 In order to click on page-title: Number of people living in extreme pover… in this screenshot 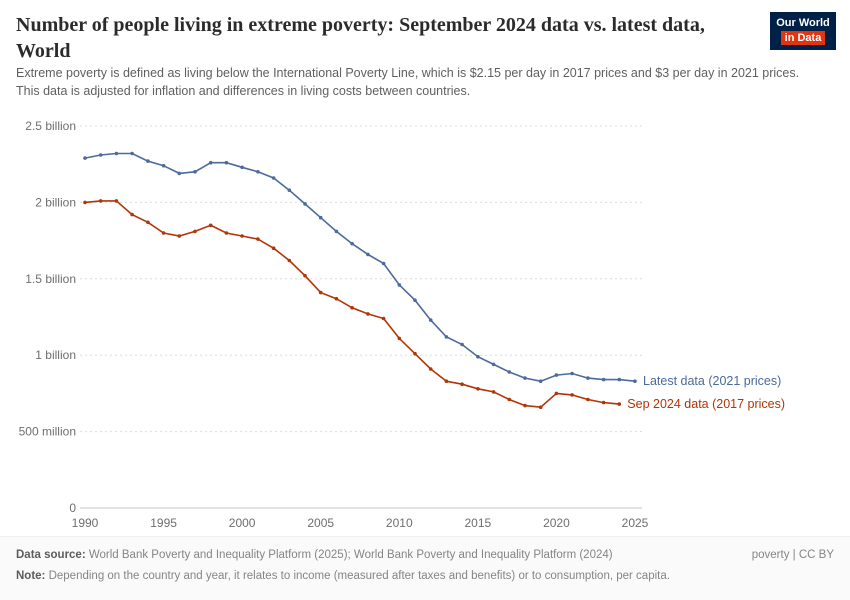, I will do `click(360, 38)`.